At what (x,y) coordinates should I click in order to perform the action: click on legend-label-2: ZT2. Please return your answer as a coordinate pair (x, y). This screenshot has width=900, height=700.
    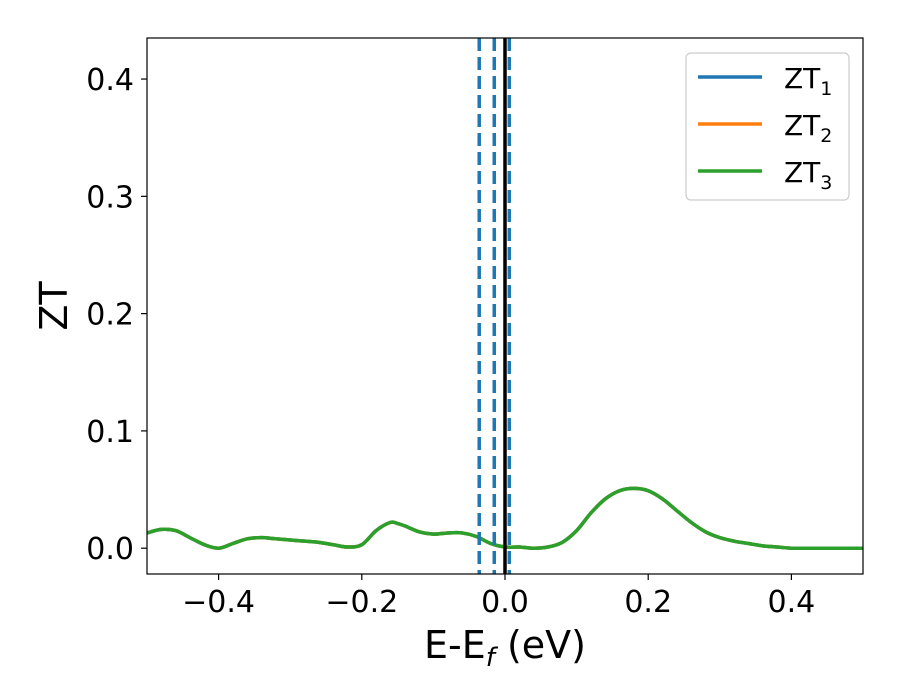
    Looking at the image, I should click on (808, 128).